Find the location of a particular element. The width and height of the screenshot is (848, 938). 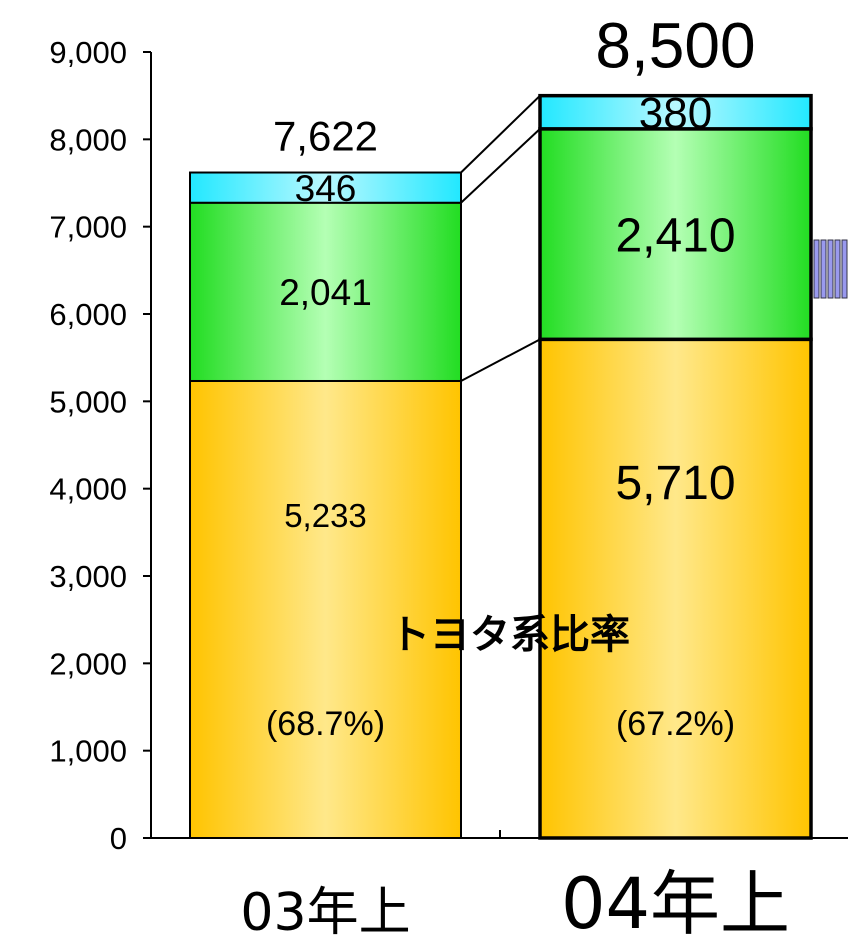

y-tick-label: 1,000 is located at coordinates (88, 751).